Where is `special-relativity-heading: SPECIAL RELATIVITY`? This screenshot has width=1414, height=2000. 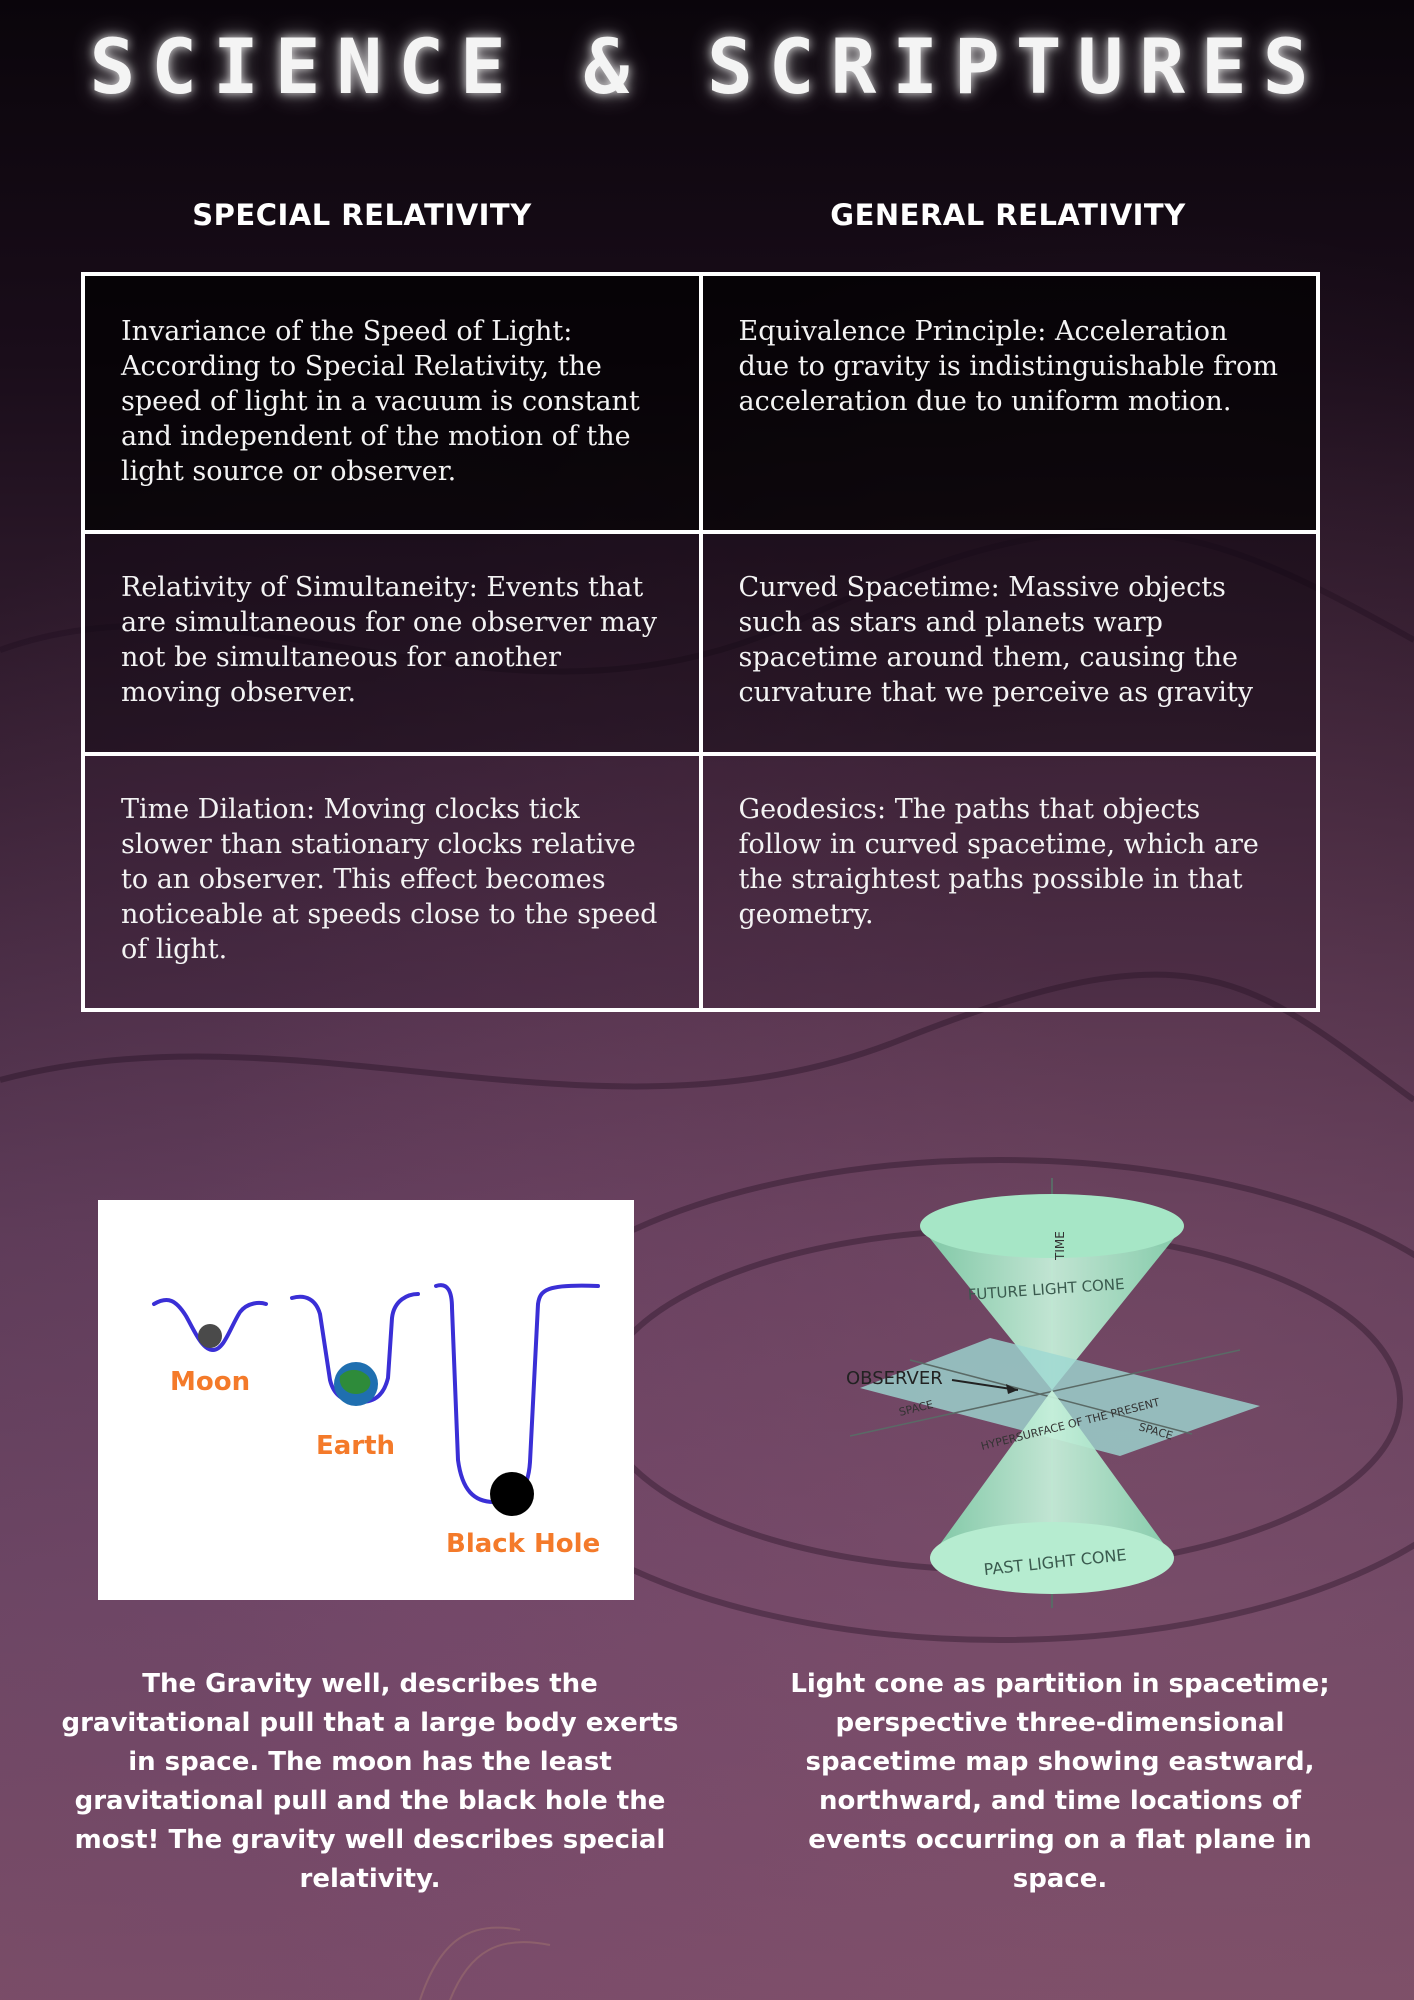
special-relativity-heading: SPECIAL RELATIVITY is located at coordinates (362, 215).